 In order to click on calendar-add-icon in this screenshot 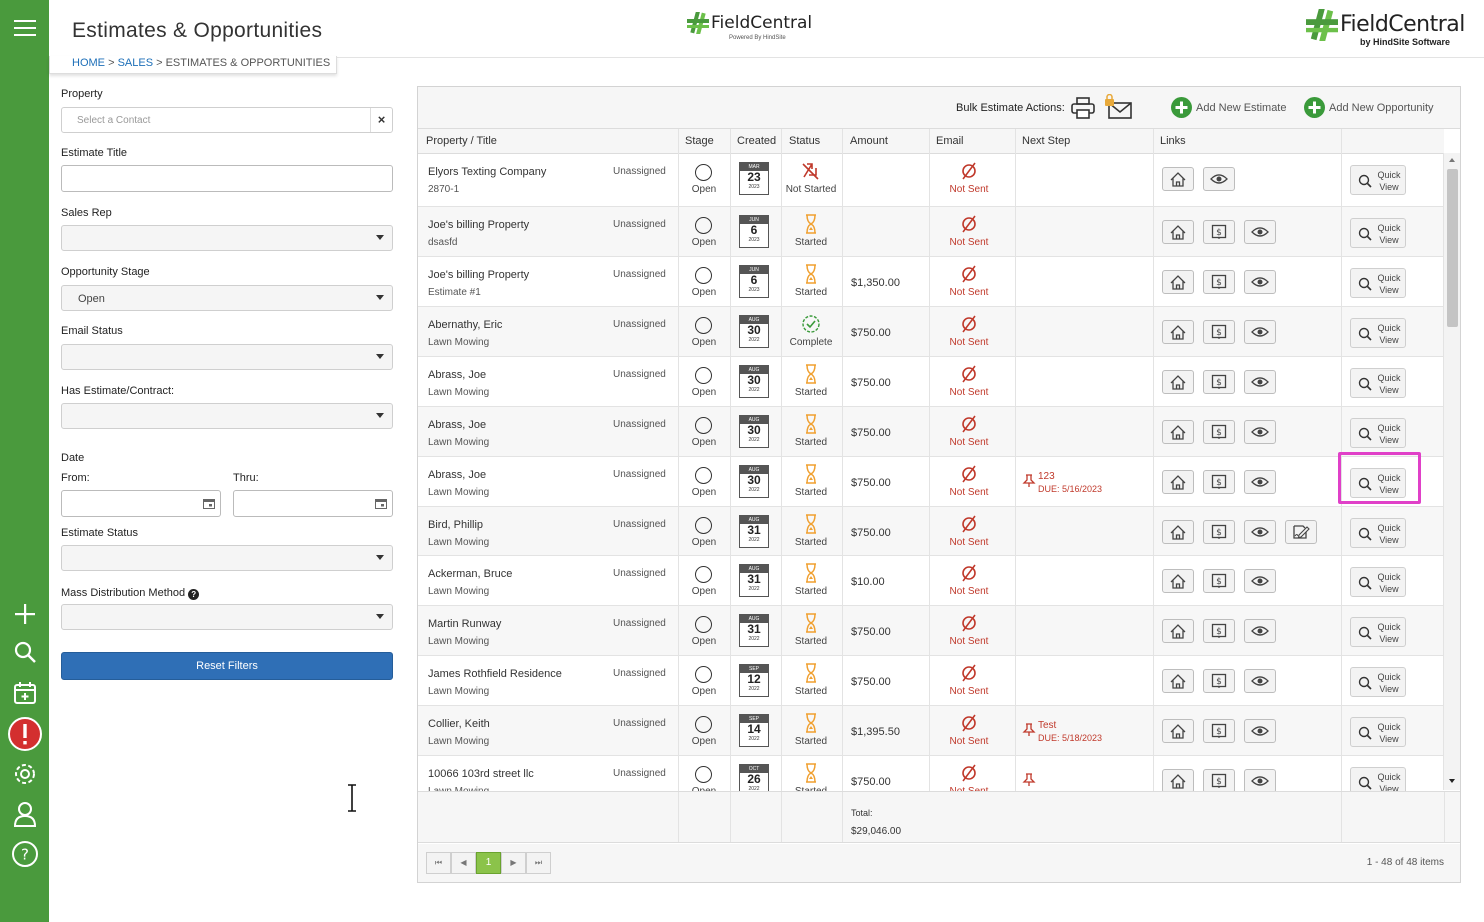, I will do `click(25, 693)`.